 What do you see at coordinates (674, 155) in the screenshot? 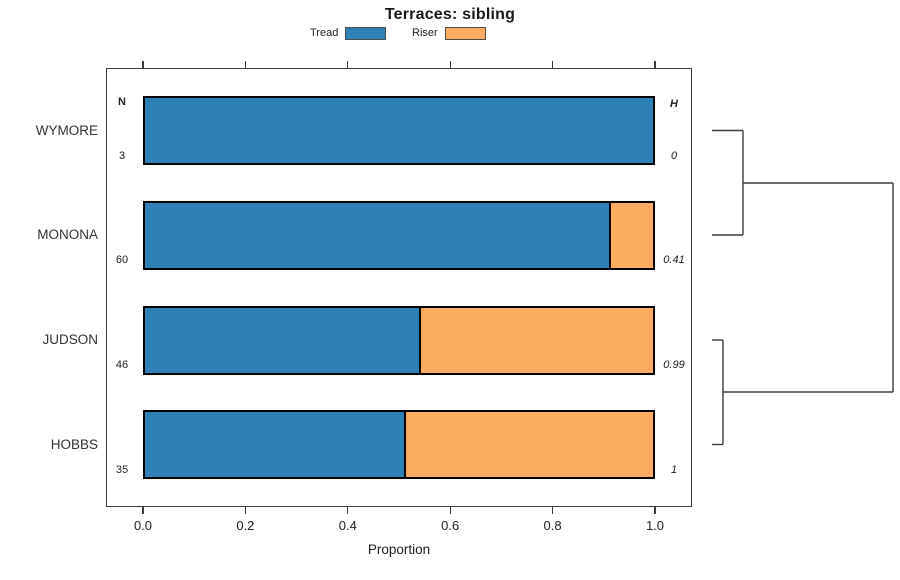
I see `h-value: 0` at bounding box center [674, 155].